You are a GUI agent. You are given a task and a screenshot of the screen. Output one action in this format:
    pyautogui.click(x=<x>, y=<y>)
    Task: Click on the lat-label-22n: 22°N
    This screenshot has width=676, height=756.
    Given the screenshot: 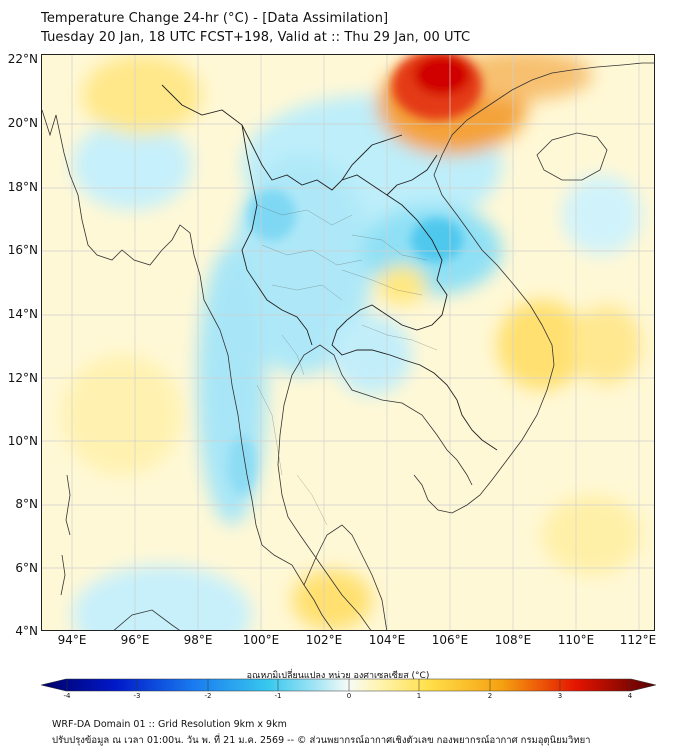 What is the action you would take?
    pyautogui.click(x=22, y=59)
    